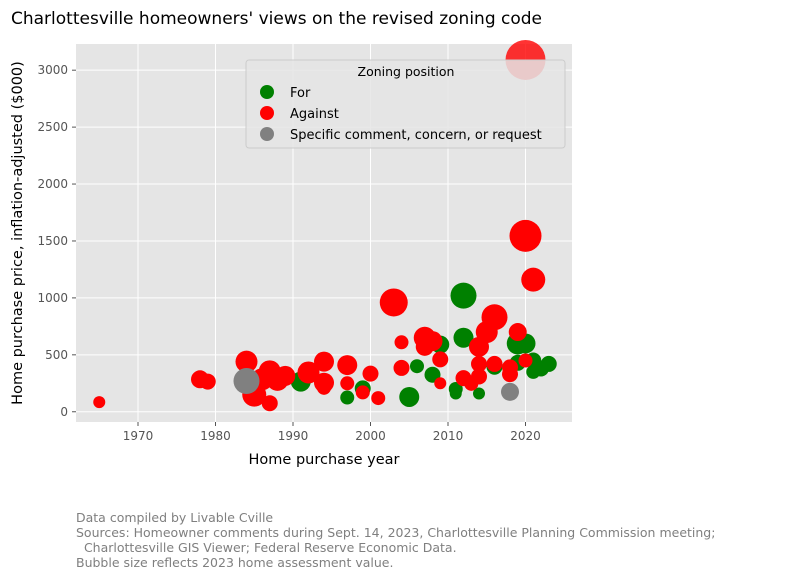 This screenshot has height=583, width=795. What do you see at coordinates (267, 113) in the screenshot?
I see `legend-marker-against` at bounding box center [267, 113].